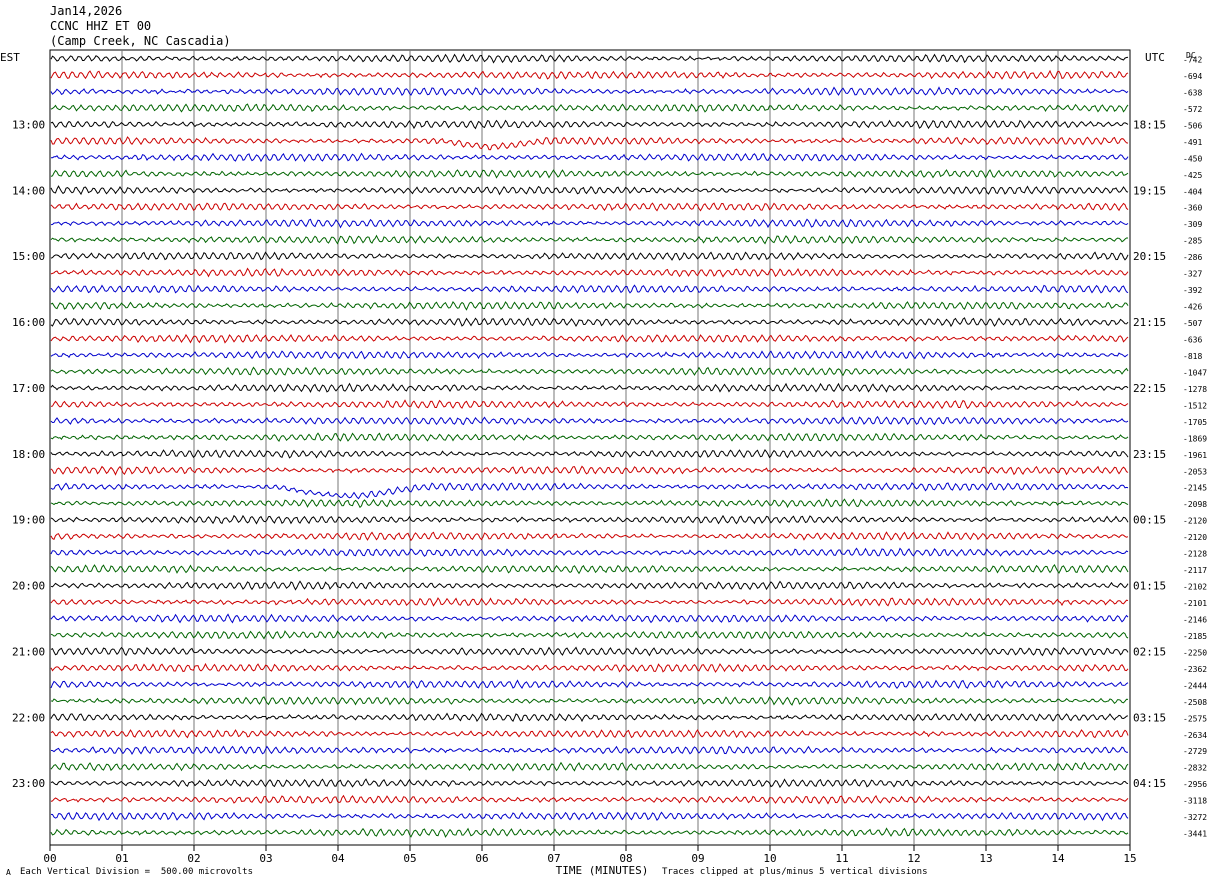 Image resolution: width=1210 pixels, height=886 pixels. What do you see at coordinates (8, 872) in the screenshot?
I see `corner-mark: A` at bounding box center [8, 872].